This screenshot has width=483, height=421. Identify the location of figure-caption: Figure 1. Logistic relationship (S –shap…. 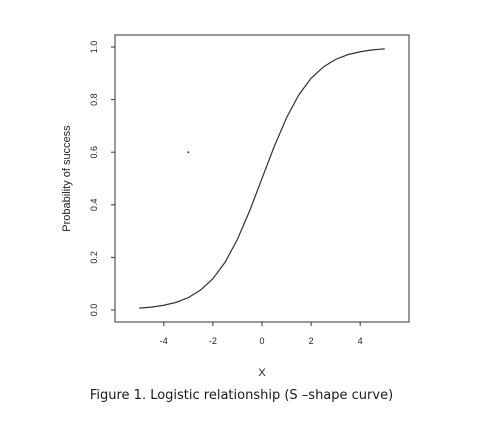
(241, 395).